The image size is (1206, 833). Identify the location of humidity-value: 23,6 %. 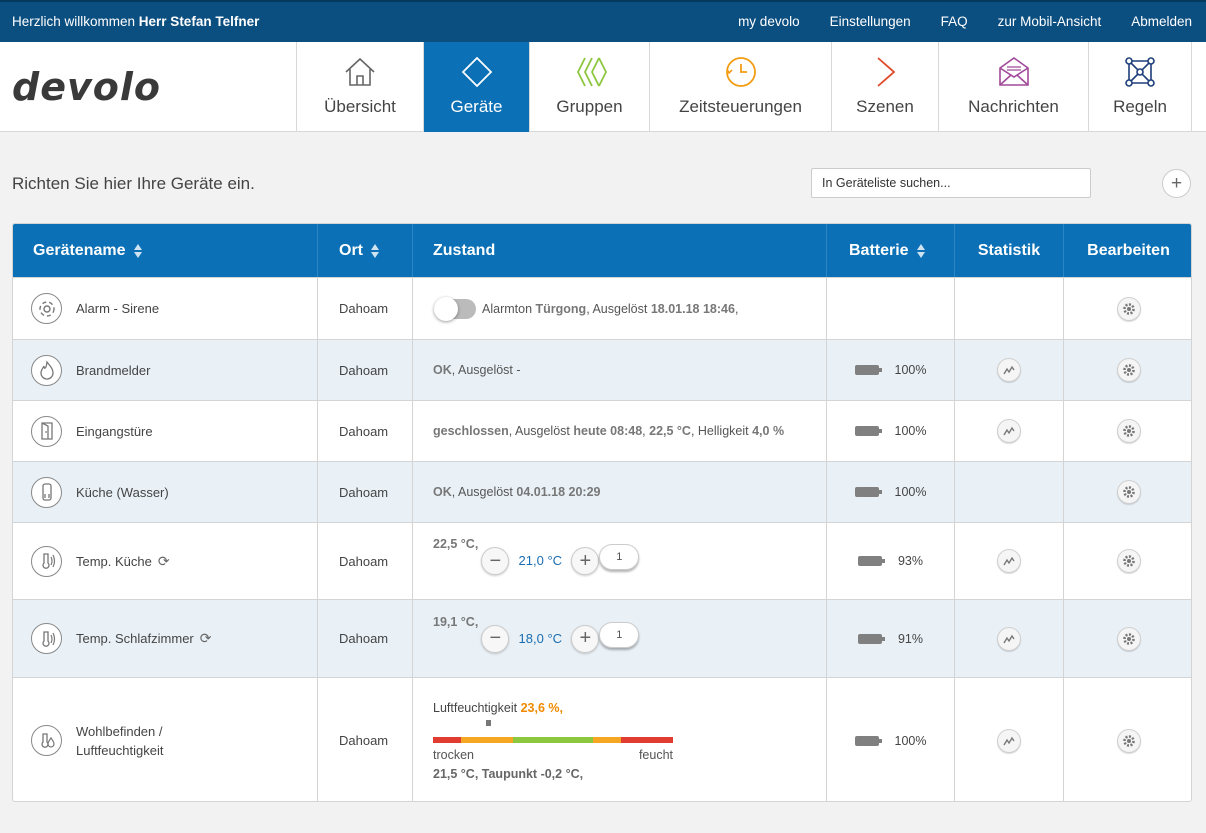
(540, 707).